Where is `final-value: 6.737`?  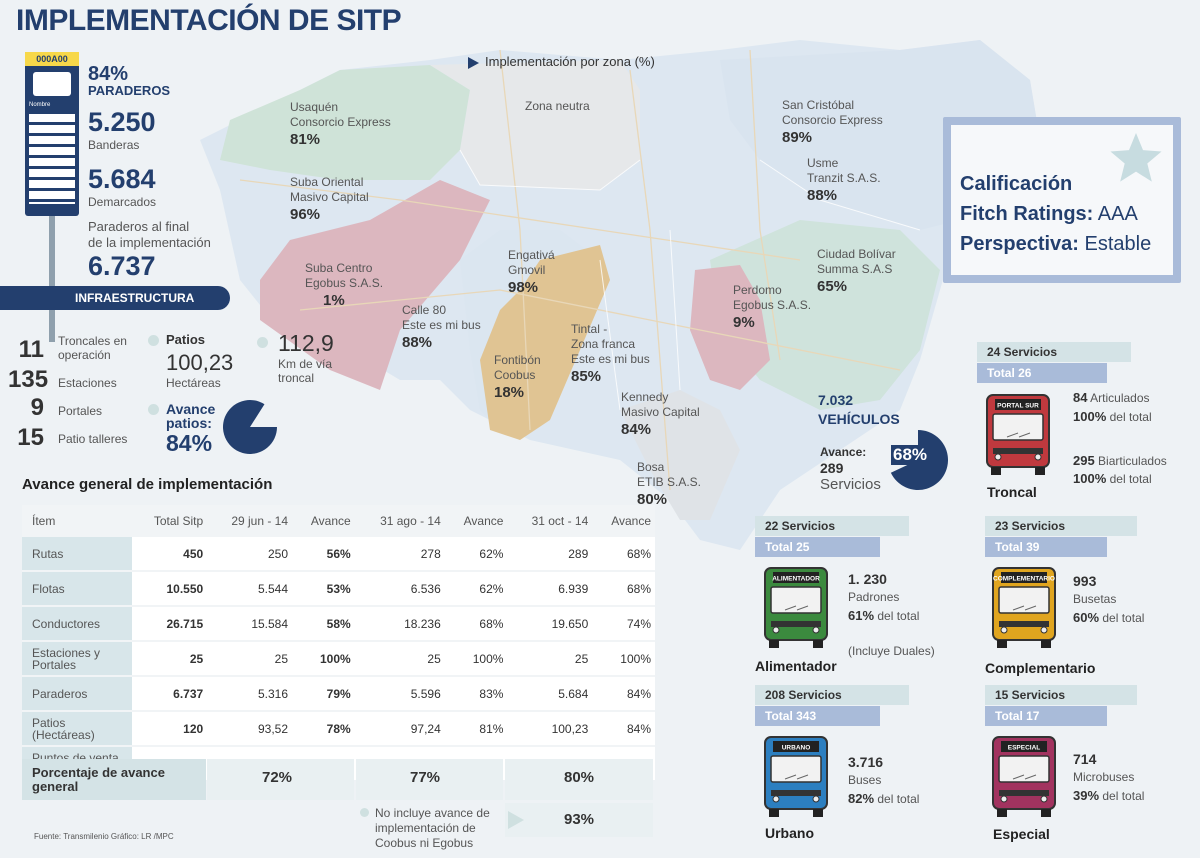
final-value: 6.737 is located at coordinates (122, 266).